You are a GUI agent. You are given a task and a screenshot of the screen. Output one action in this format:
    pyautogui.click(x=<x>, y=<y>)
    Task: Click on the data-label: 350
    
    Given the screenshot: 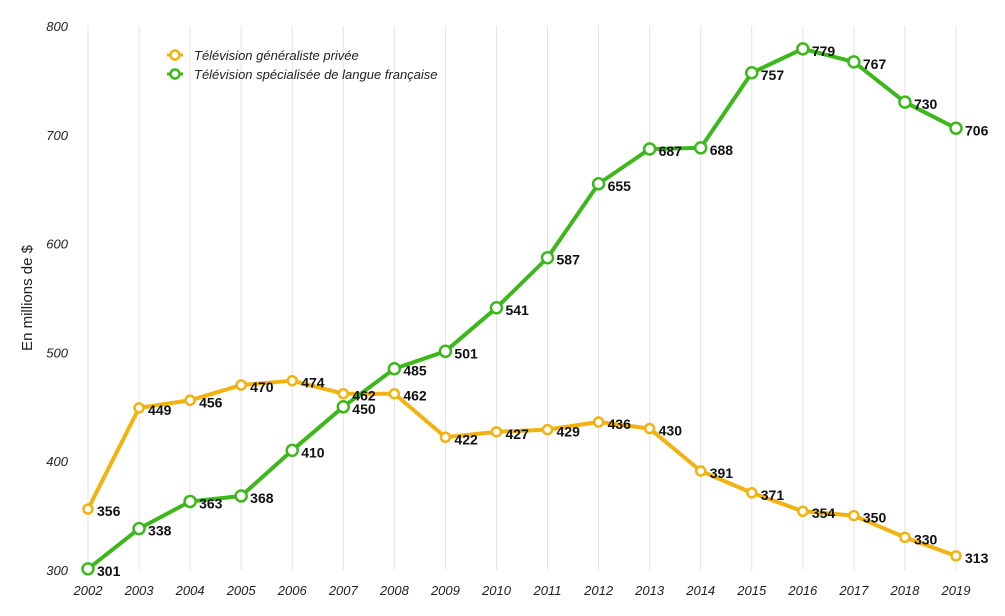 What is the action you would take?
    pyautogui.click(x=875, y=518)
    